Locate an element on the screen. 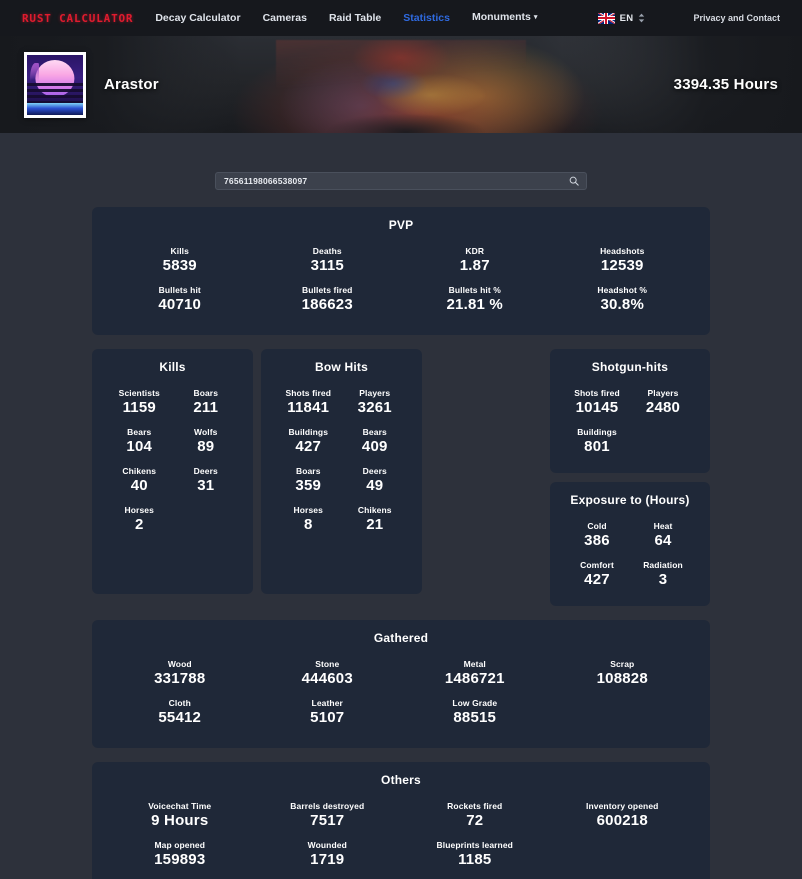  profile-hero-banner: Arastor 3394.35 Hours is located at coordinates (401, 84).